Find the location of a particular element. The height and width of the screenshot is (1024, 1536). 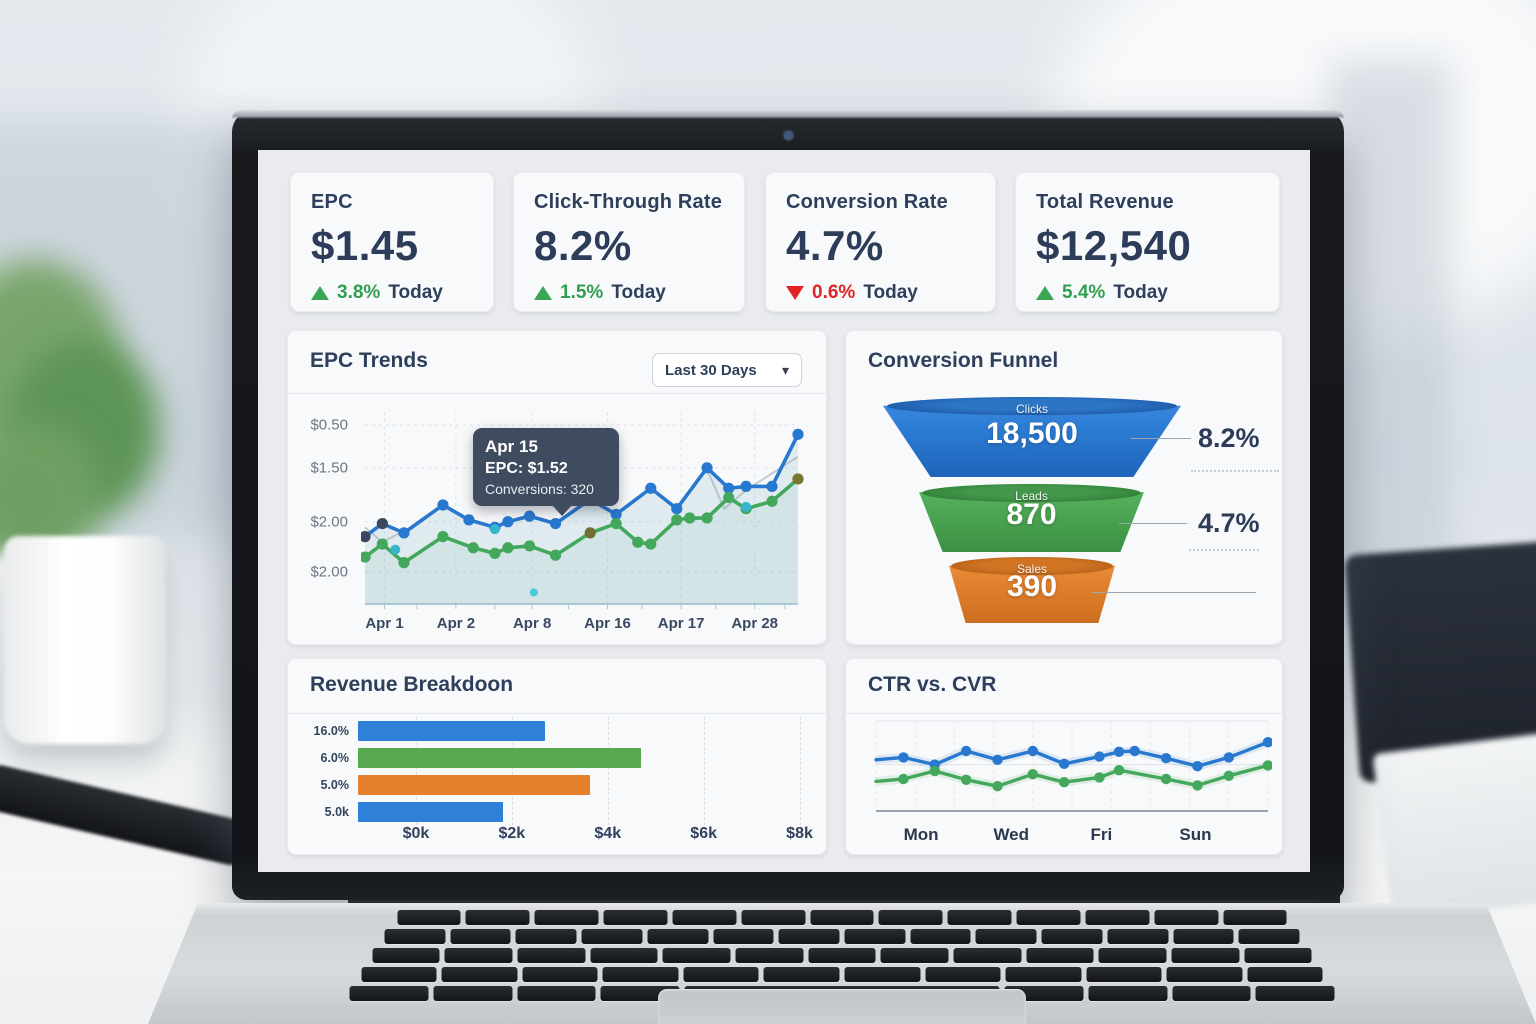

ctr-cvr-card: CTR vs. CVR Mon Wed Fri Sun is located at coordinates (1064, 756).